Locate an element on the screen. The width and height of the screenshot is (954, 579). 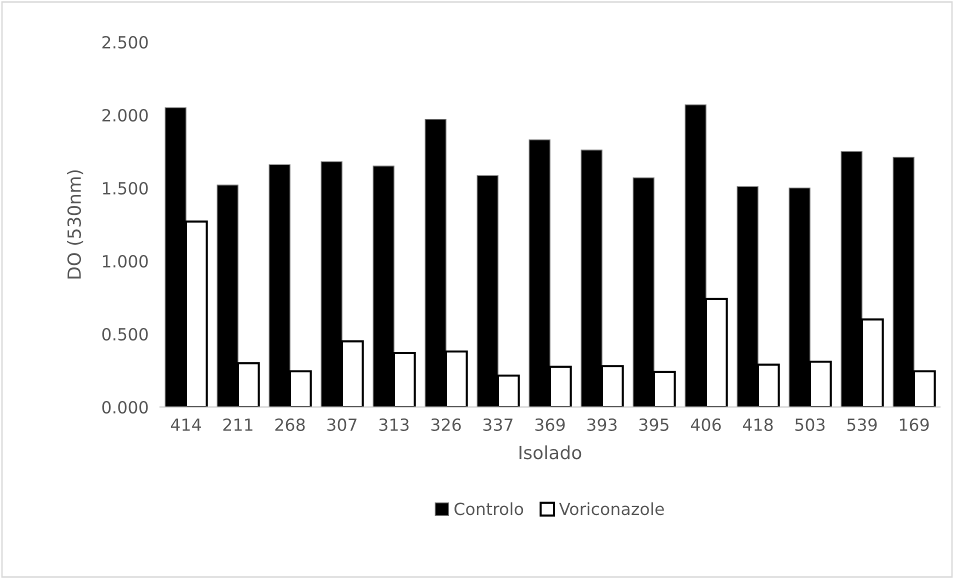
y-tick-label: 1.000 is located at coordinates (125, 261).